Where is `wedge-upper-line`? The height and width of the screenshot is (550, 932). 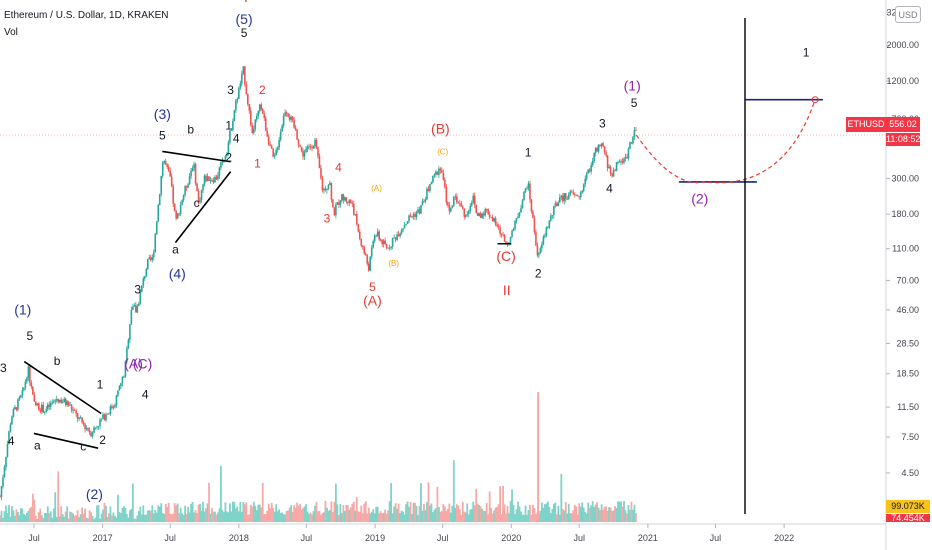 wedge-upper-line is located at coordinates (62, 387).